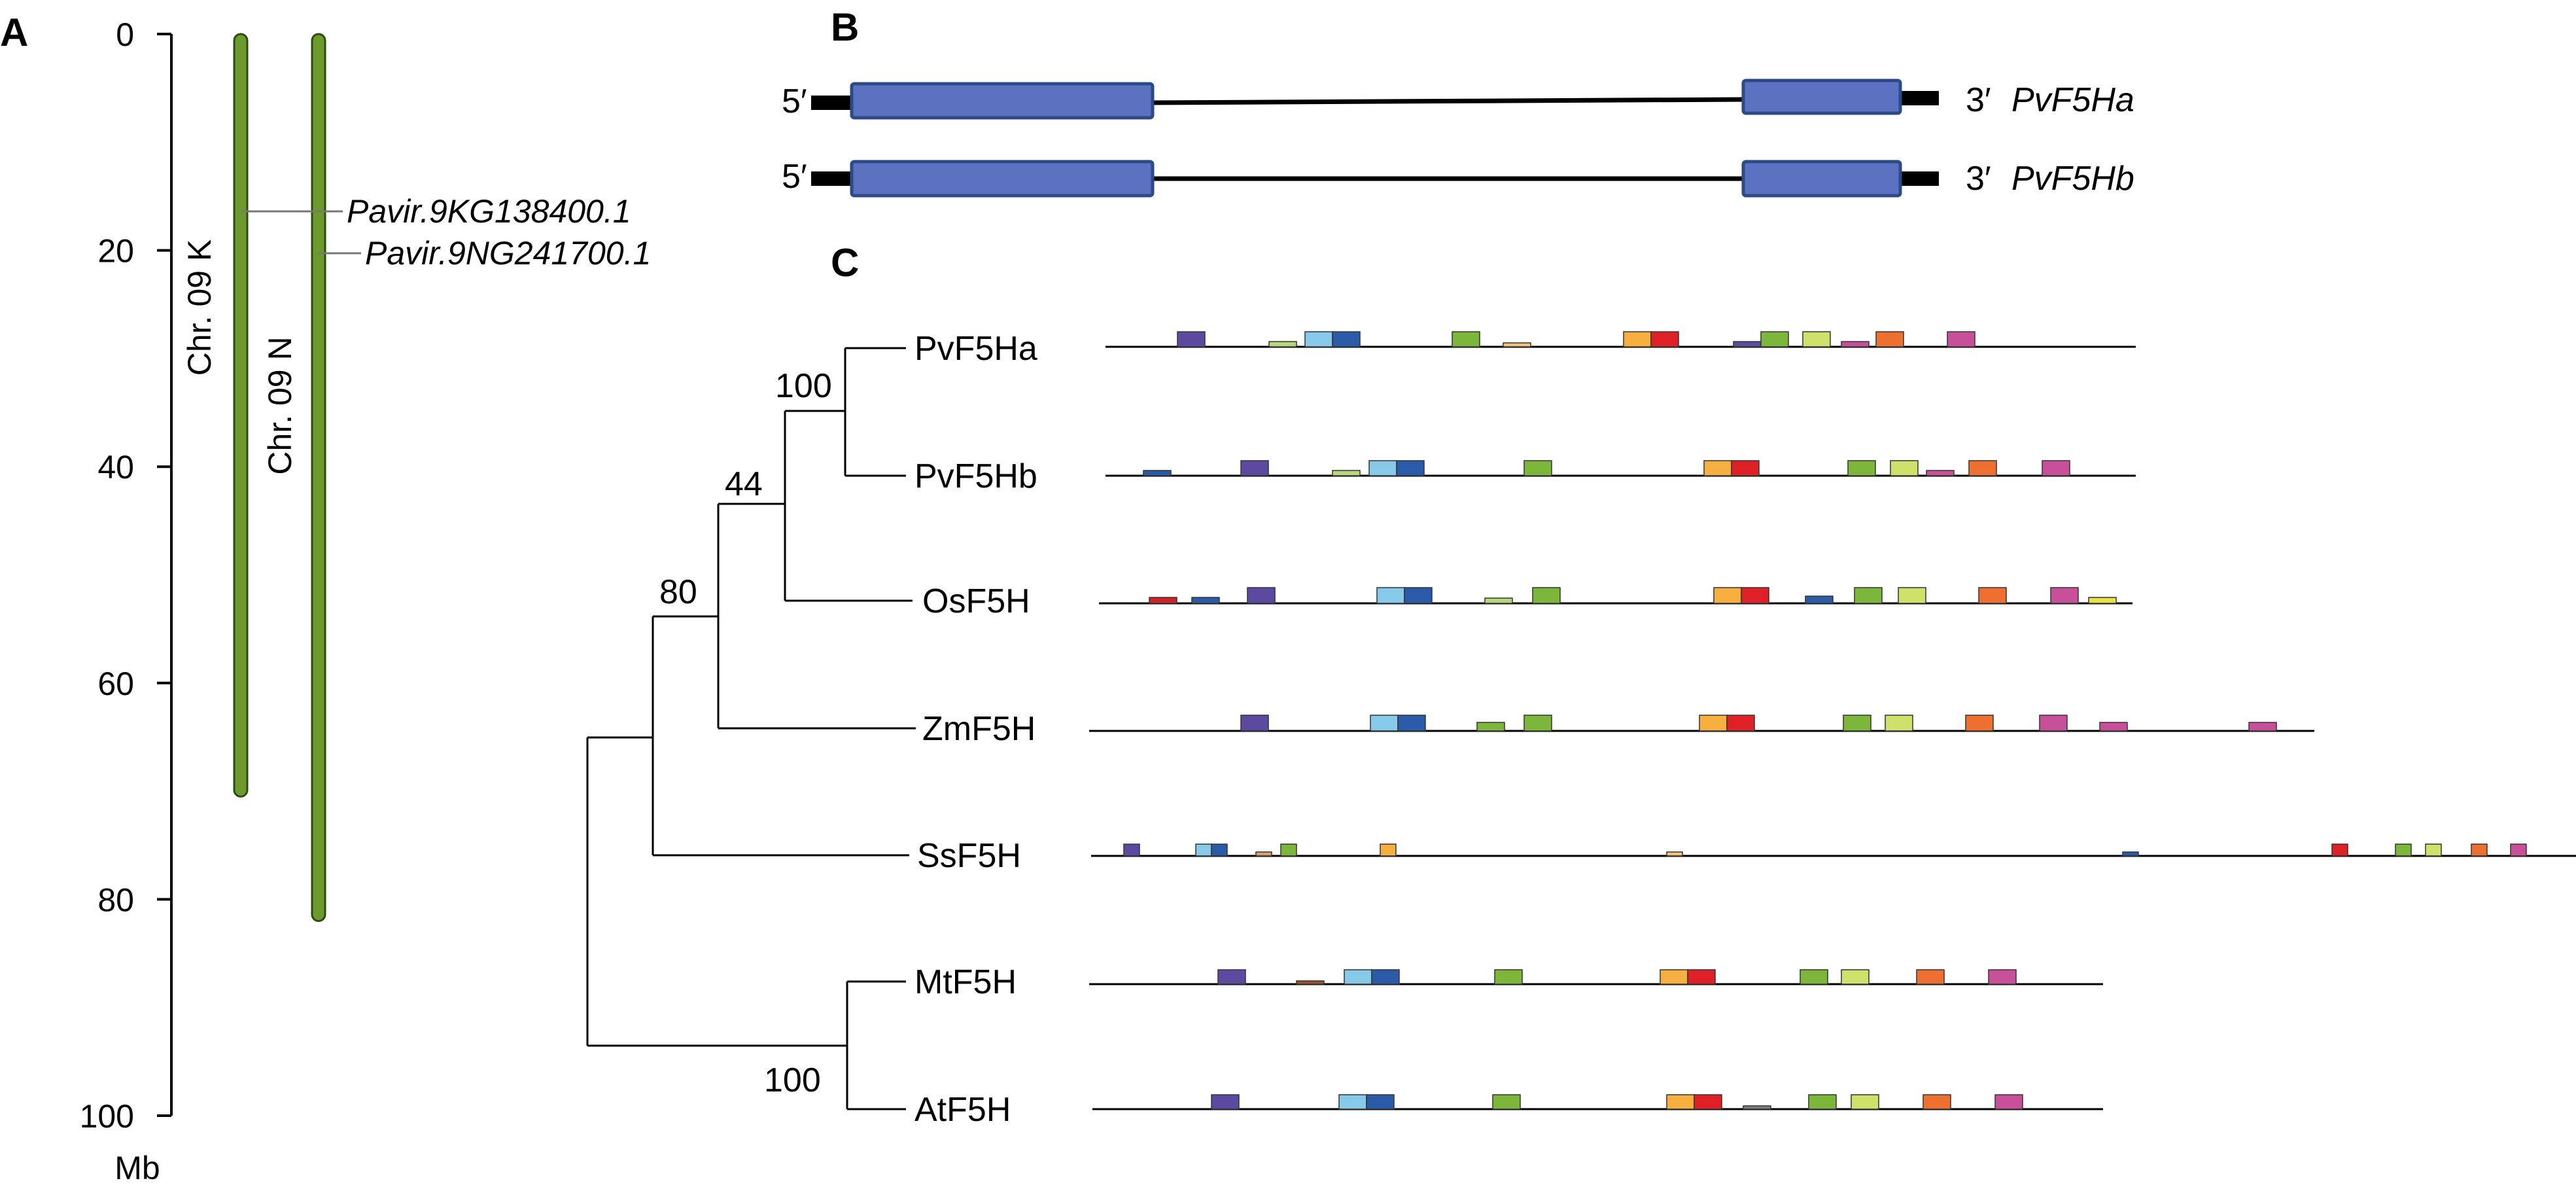 Image resolution: width=2576 pixels, height=1187 pixels. Describe the element at coordinates (318, 478) in the screenshot. I see `chromosome-bar` at that location.